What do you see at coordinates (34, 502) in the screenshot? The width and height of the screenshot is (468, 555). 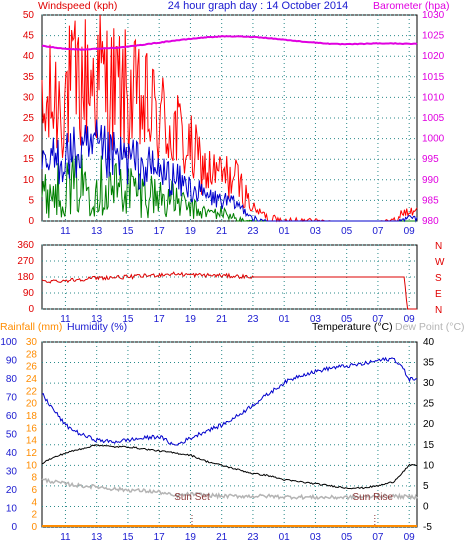 I see `rainfall-tick-label: 4` at bounding box center [34, 502].